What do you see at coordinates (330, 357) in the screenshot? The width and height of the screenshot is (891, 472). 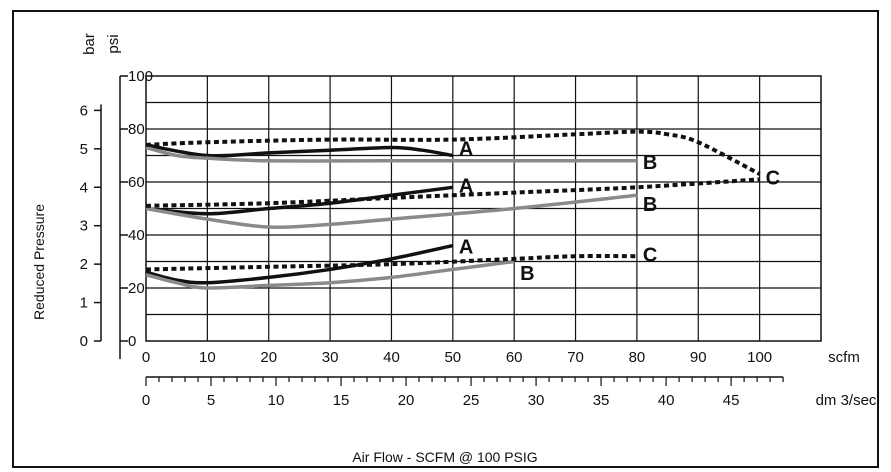 I see `scfm-tick-label: 30` at bounding box center [330, 357].